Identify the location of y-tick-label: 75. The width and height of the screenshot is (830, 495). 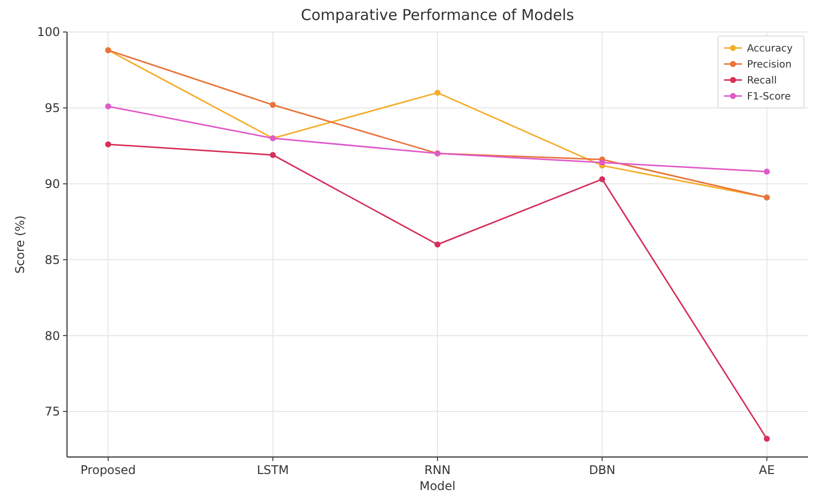
(52, 411).